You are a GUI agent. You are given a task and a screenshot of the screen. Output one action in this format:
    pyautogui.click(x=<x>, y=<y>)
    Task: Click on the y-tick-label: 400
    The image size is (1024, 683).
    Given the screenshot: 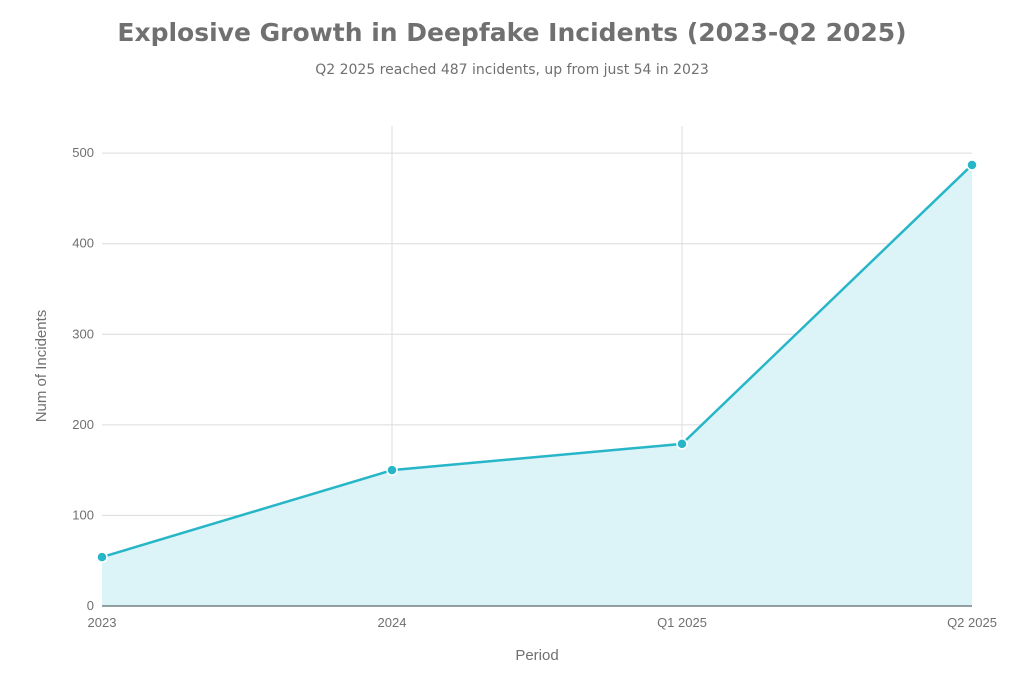 What is the action you would take?
    pyautogui.click(x=83, y=243)
    